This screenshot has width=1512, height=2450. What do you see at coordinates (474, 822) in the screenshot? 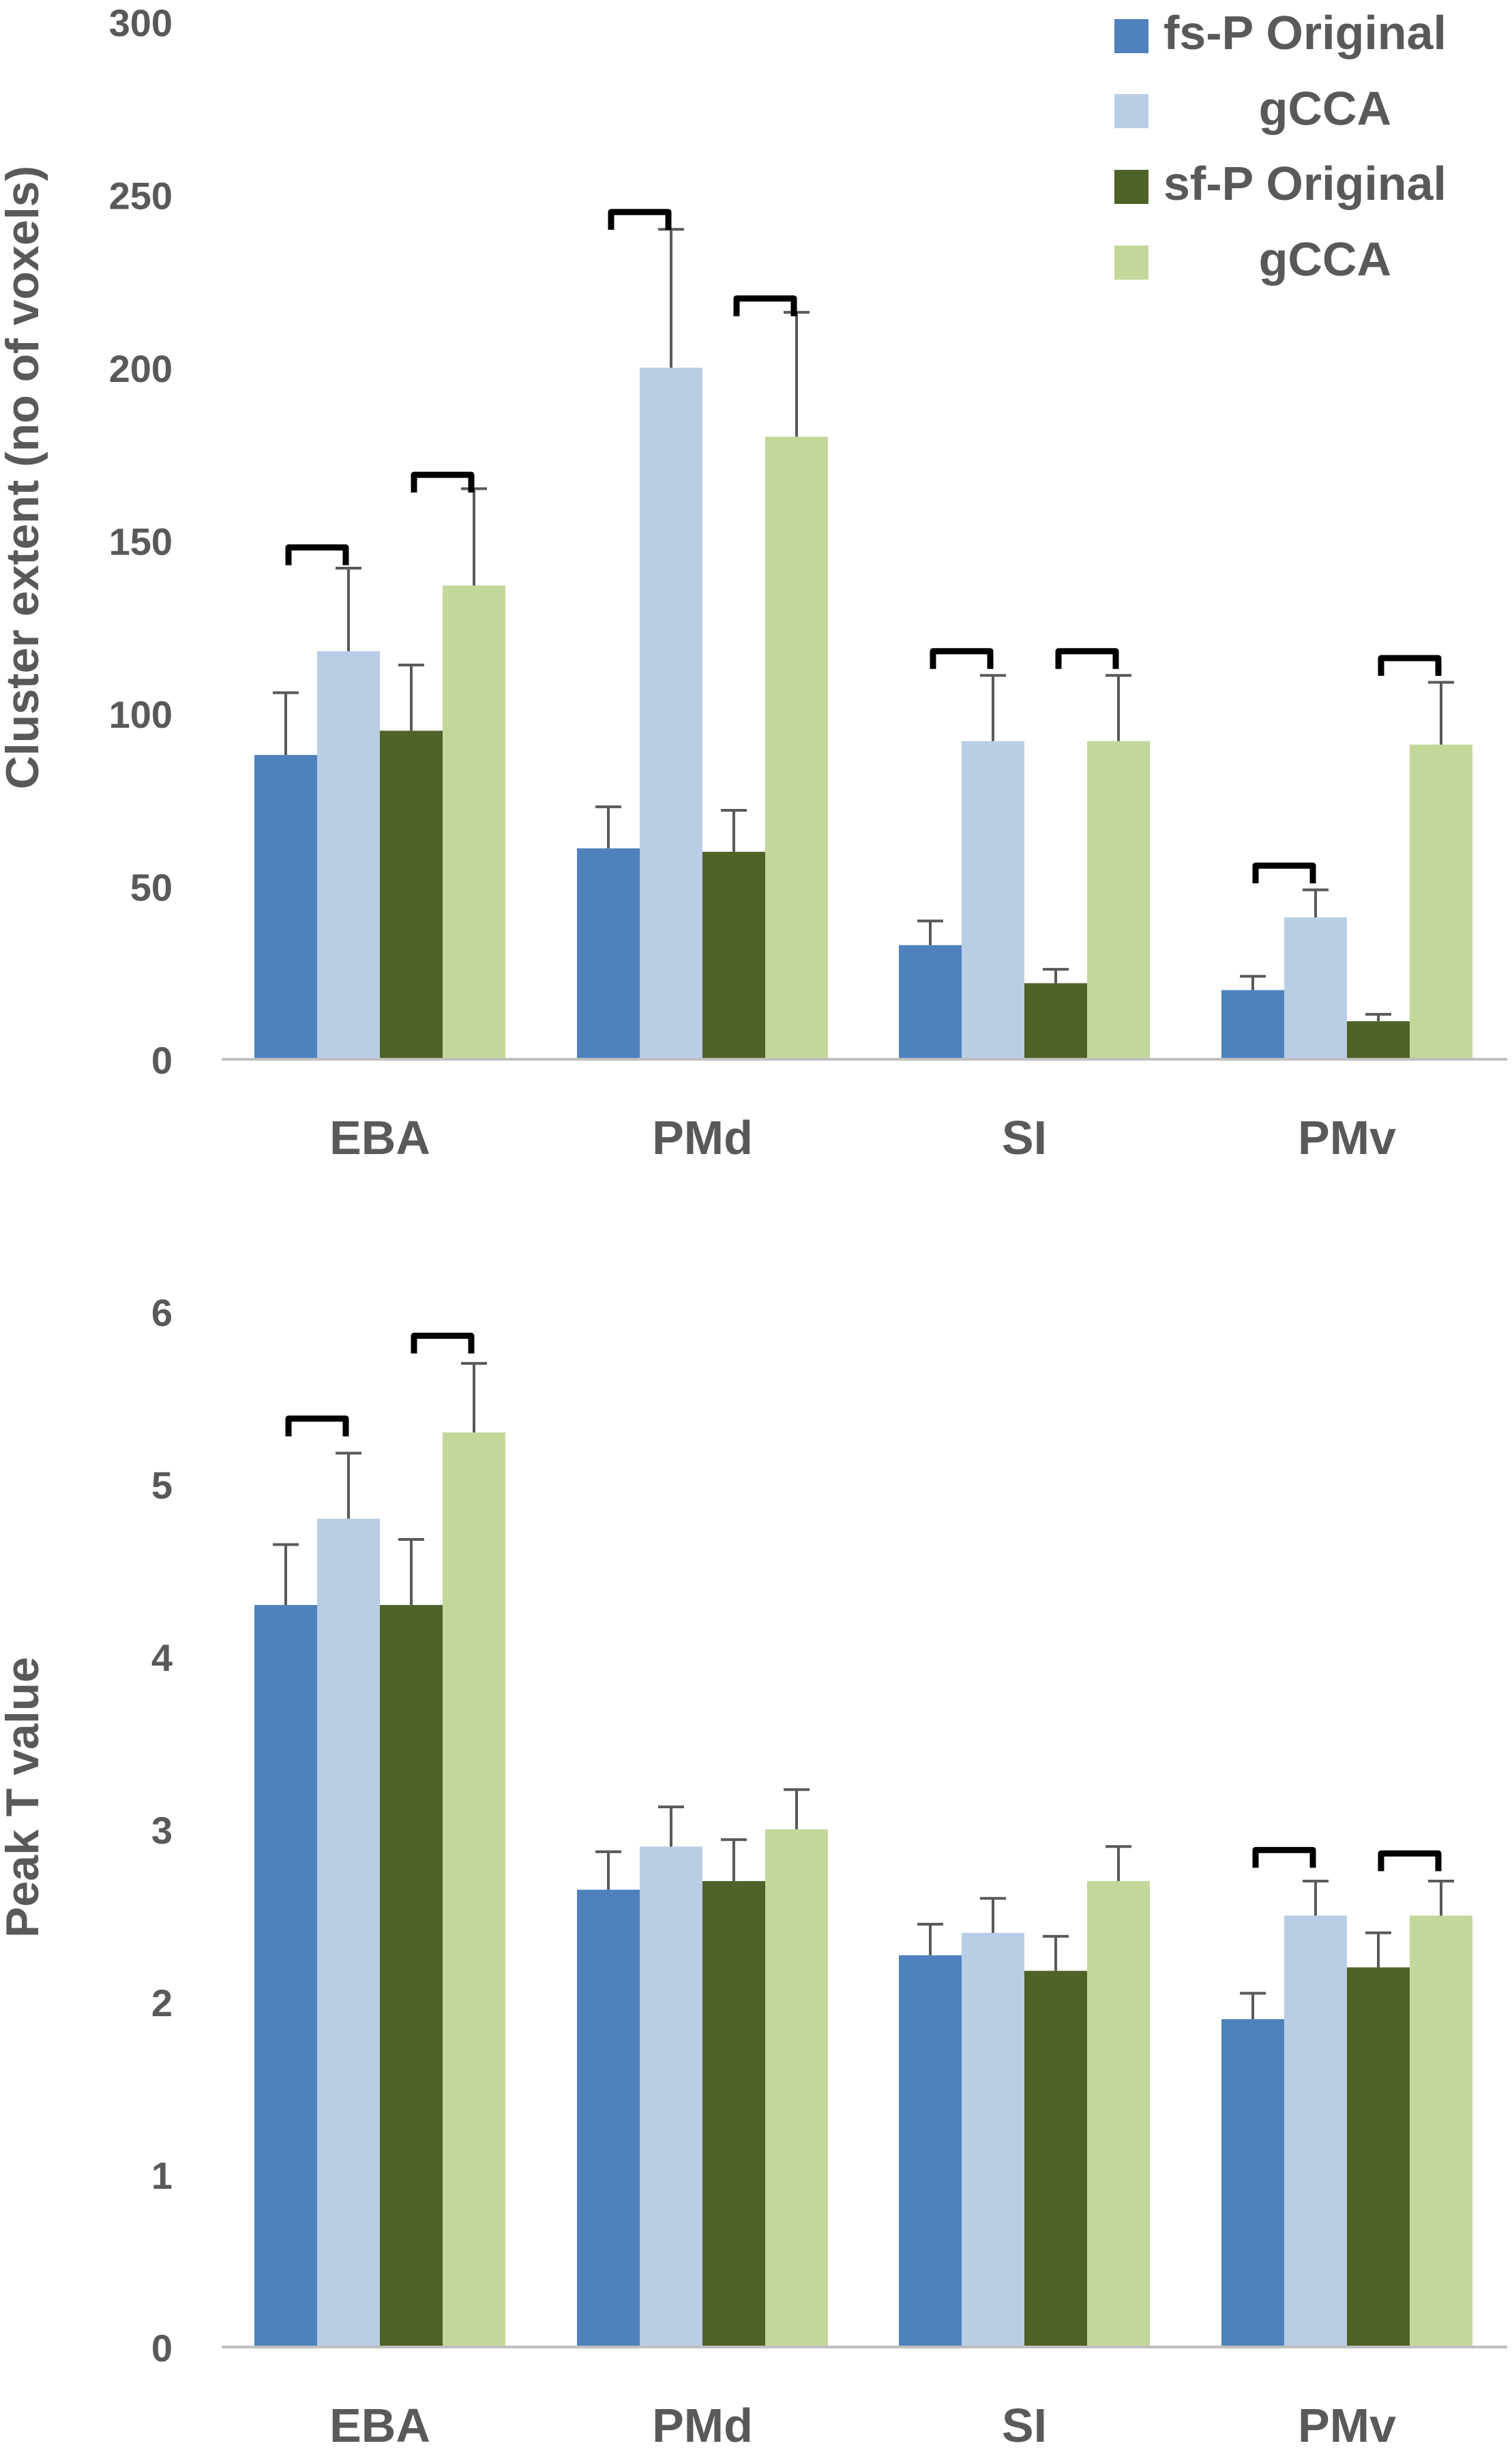
I see `cluster-extent-bar-eba-sf-p-gcca` at bounding box center [474, 822].